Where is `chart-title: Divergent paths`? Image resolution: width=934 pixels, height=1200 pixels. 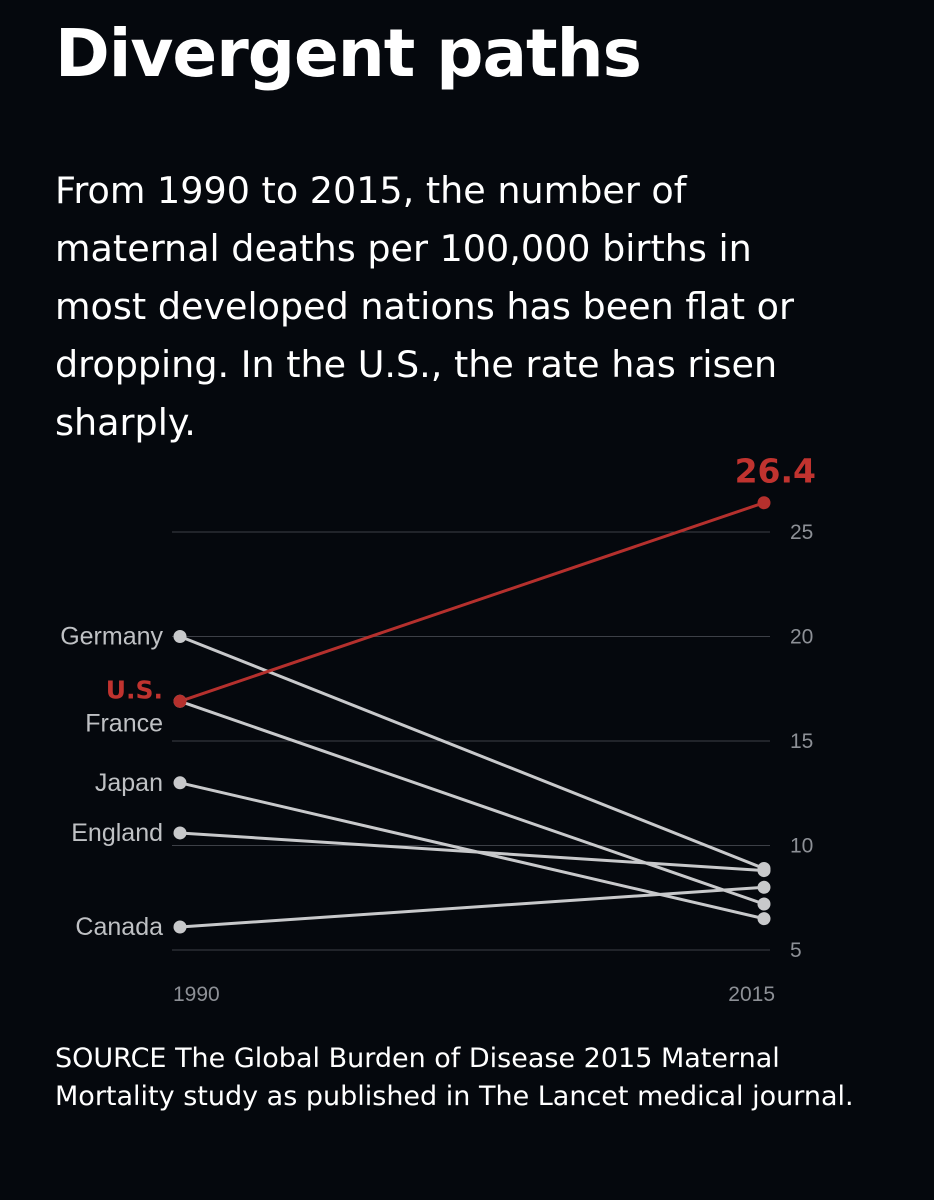
chart-title: Divergent paths is located at coordinates (348, 53).